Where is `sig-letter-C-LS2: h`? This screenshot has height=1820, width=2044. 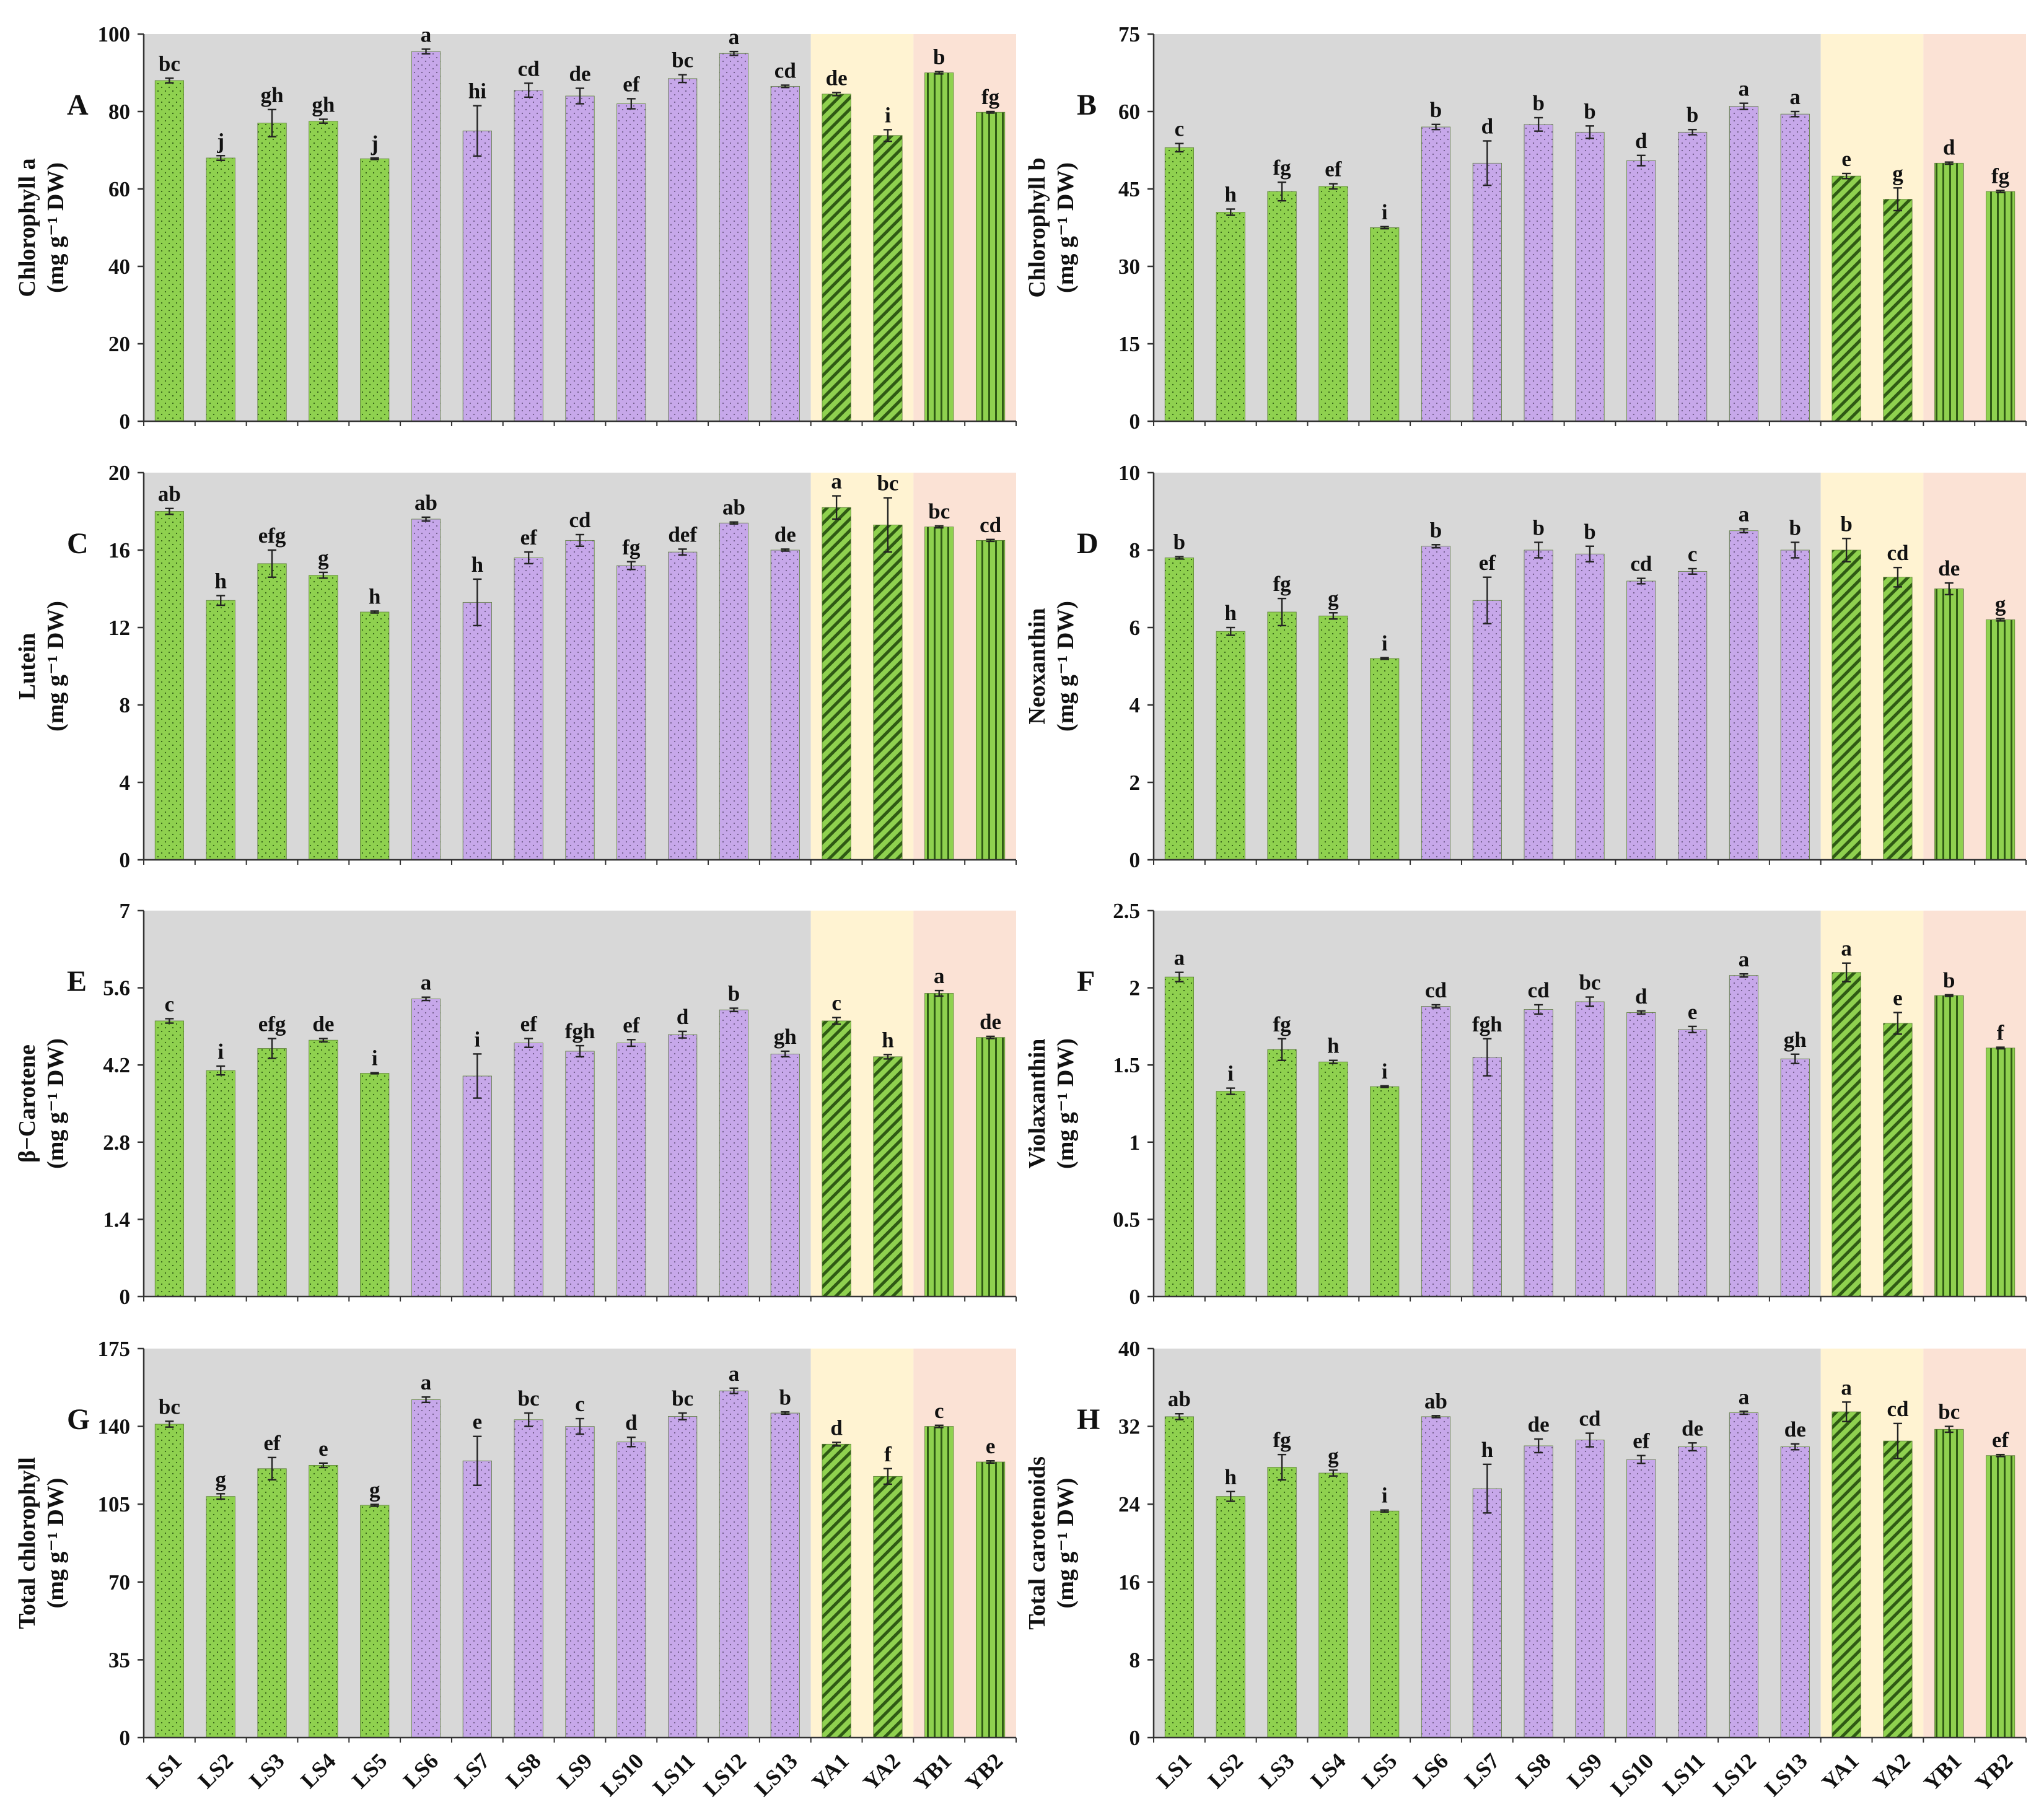
sig-letter-C-LS2: h is located at coordinates (221, 581).